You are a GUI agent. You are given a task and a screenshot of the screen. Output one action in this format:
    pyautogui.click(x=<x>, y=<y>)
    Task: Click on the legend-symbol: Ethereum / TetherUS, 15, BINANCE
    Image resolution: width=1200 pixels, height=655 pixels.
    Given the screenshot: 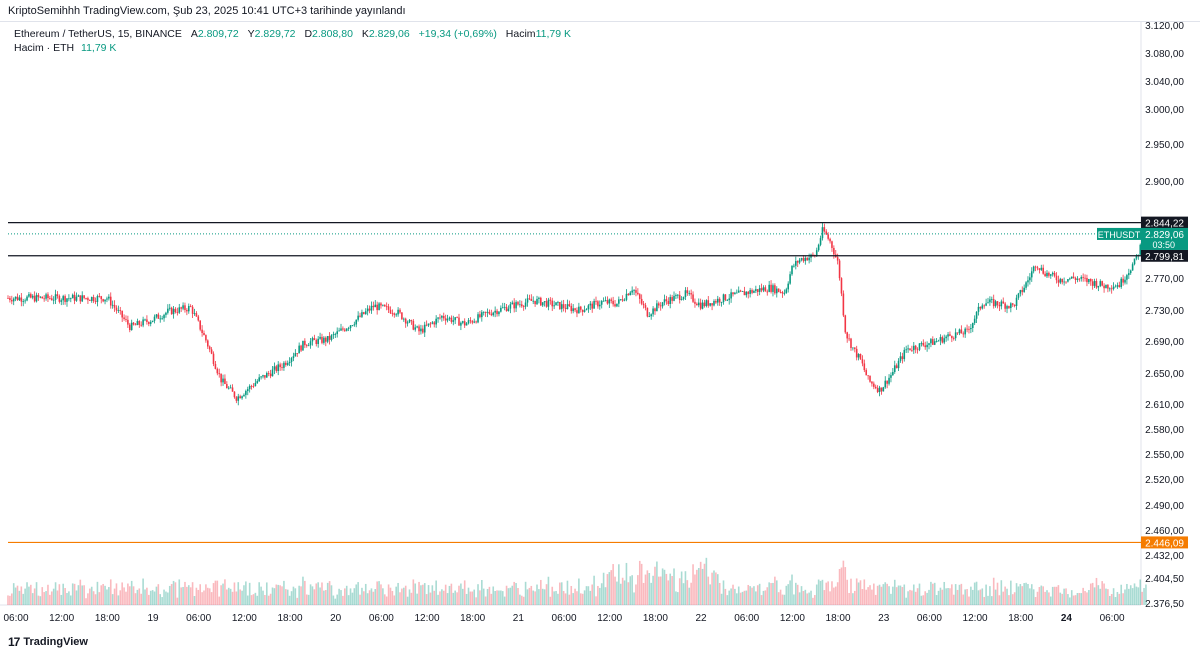 What is the action you would take?
    pyautogui.click(x=98, y=34)
    